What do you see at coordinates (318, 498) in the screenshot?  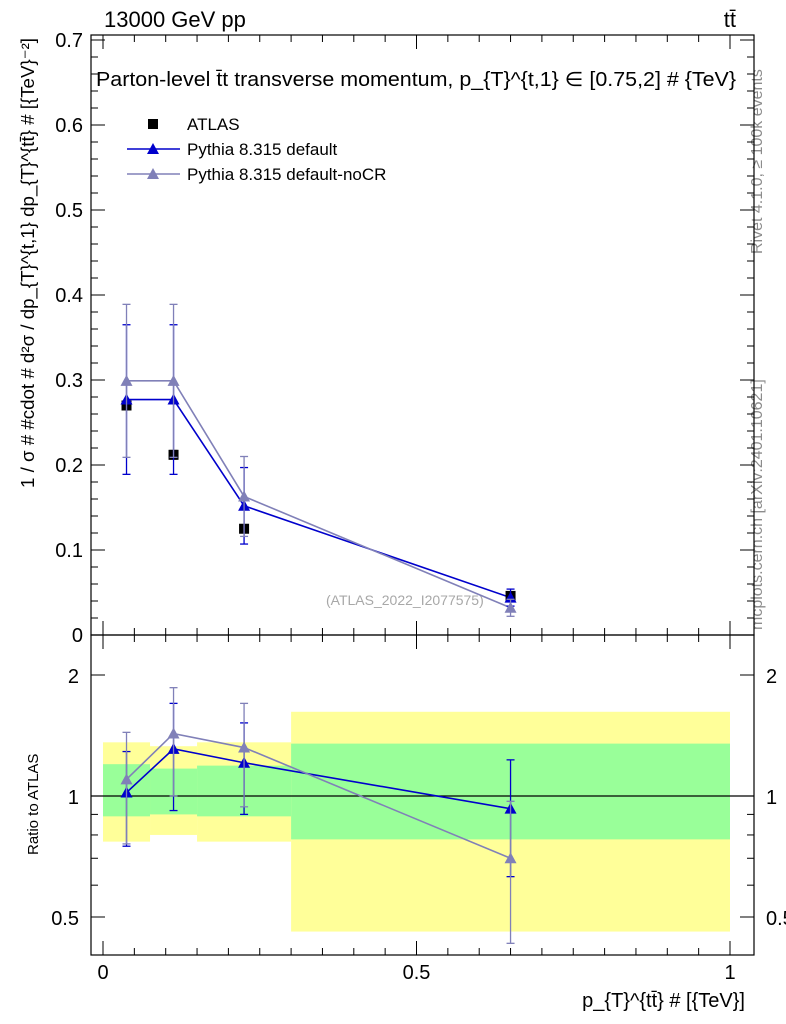 I see `series-line-pythia-8.315-default` at bounding box center [318, 498].